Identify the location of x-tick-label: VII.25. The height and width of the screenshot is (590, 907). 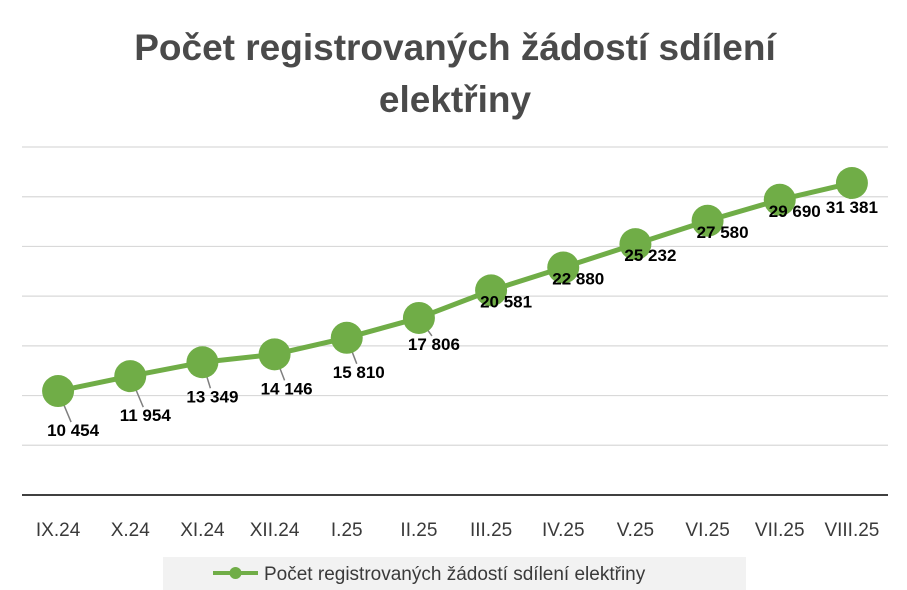
(780, 530).